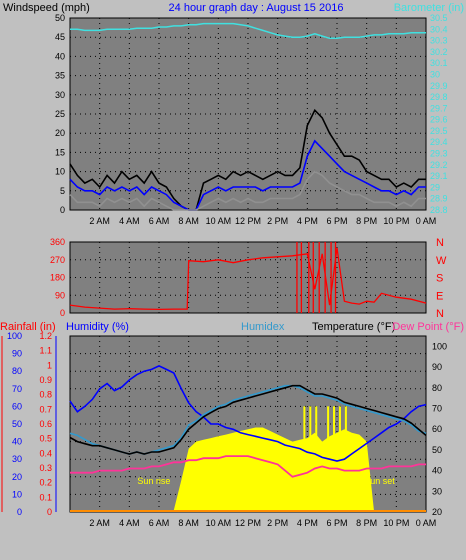 The image size is (466, 560). Describe the element at coordinates (396, 221) in the screenshot. I see `wind-x-tick: 10 PM` at that location.